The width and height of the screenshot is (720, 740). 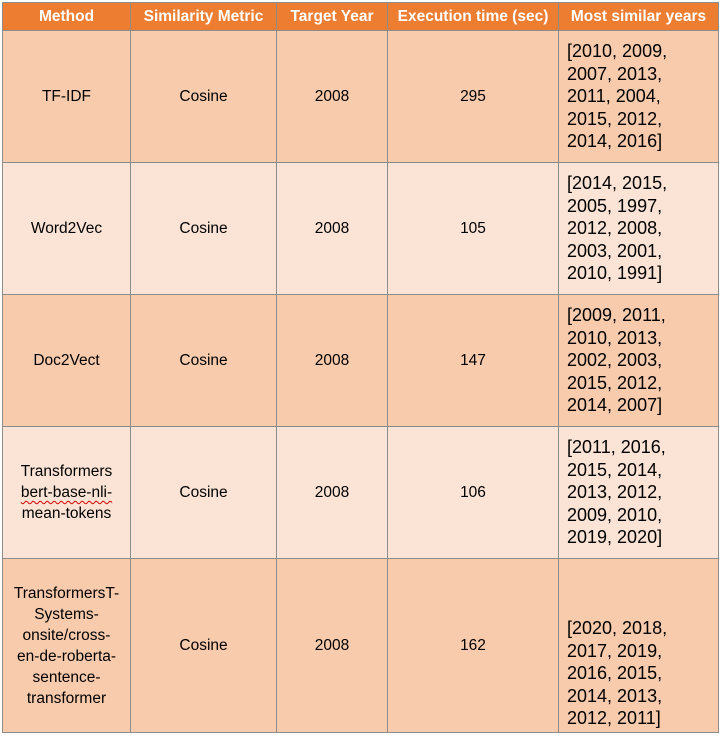 I want to click on header-similarity-metric: Similarity Metric, so click(x=203, y=16).